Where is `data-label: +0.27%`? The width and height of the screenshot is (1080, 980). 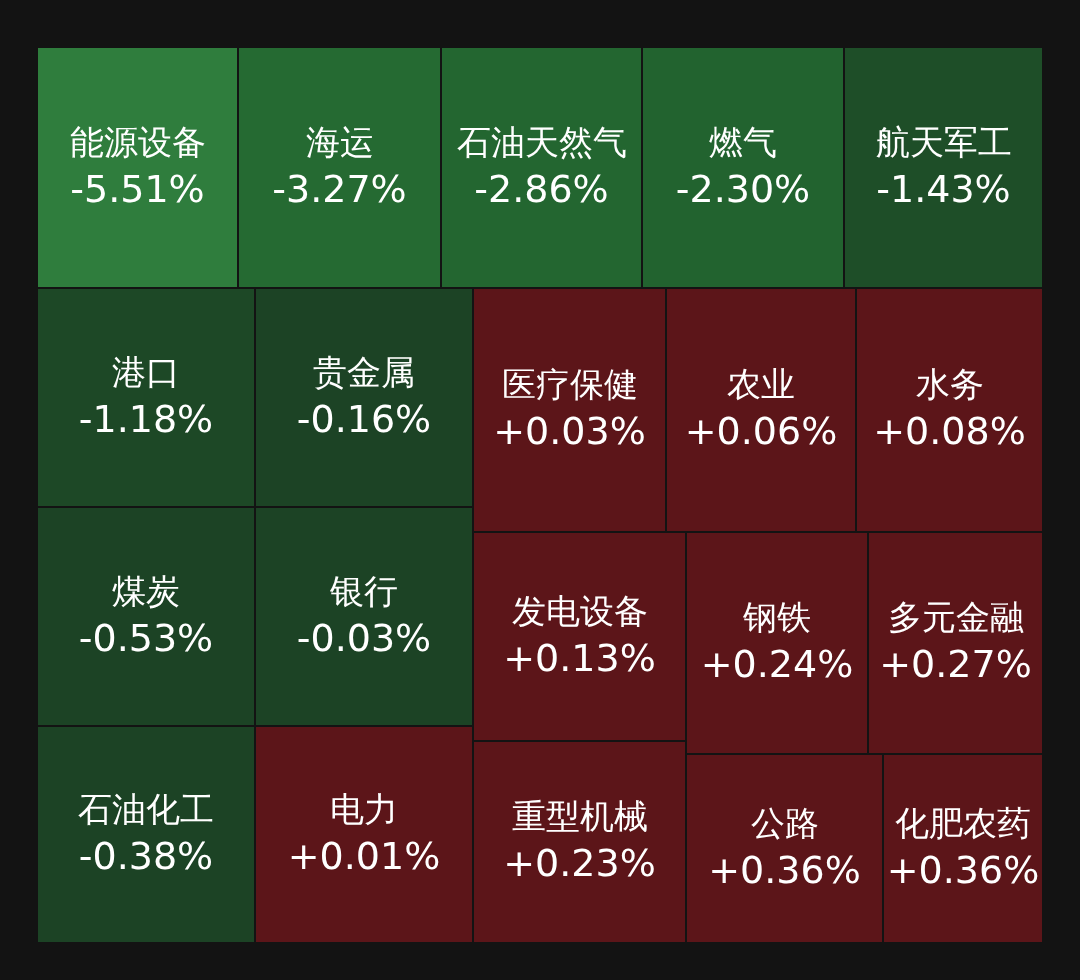 data-label: +0.27% is located at coordinates (955, 664).